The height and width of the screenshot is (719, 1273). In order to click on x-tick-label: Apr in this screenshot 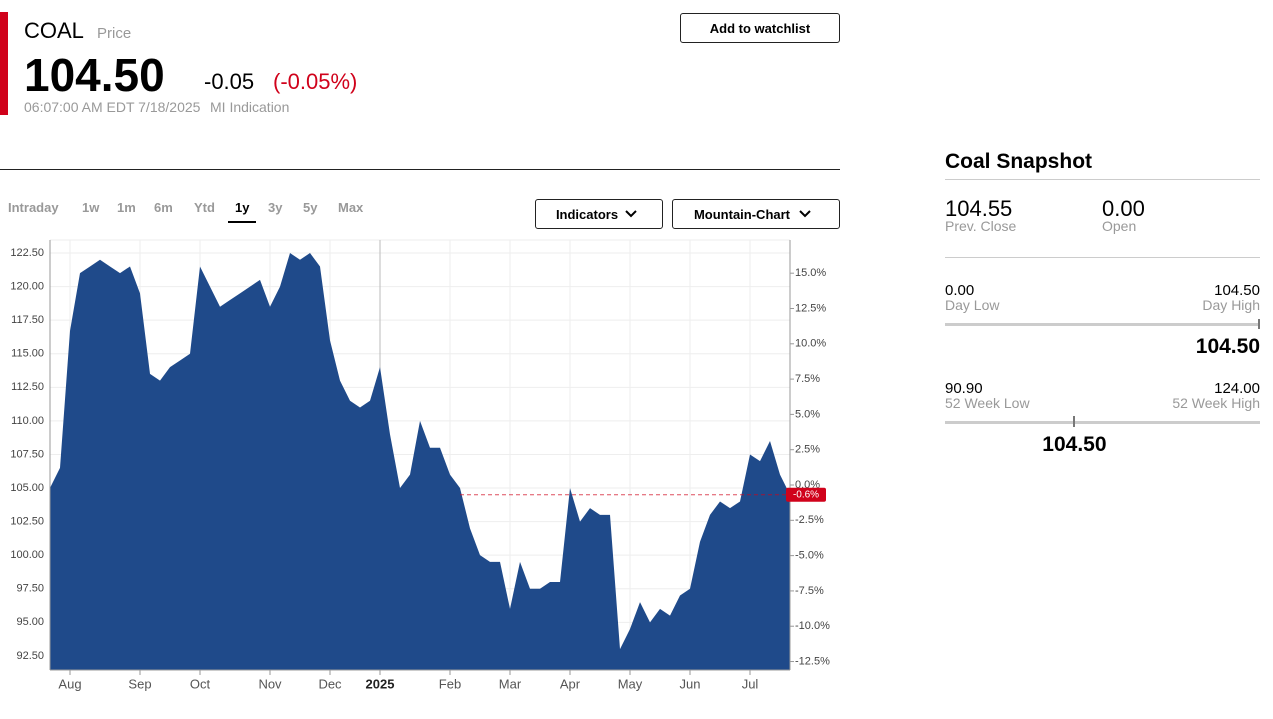, I will do `click(570, 683)`.